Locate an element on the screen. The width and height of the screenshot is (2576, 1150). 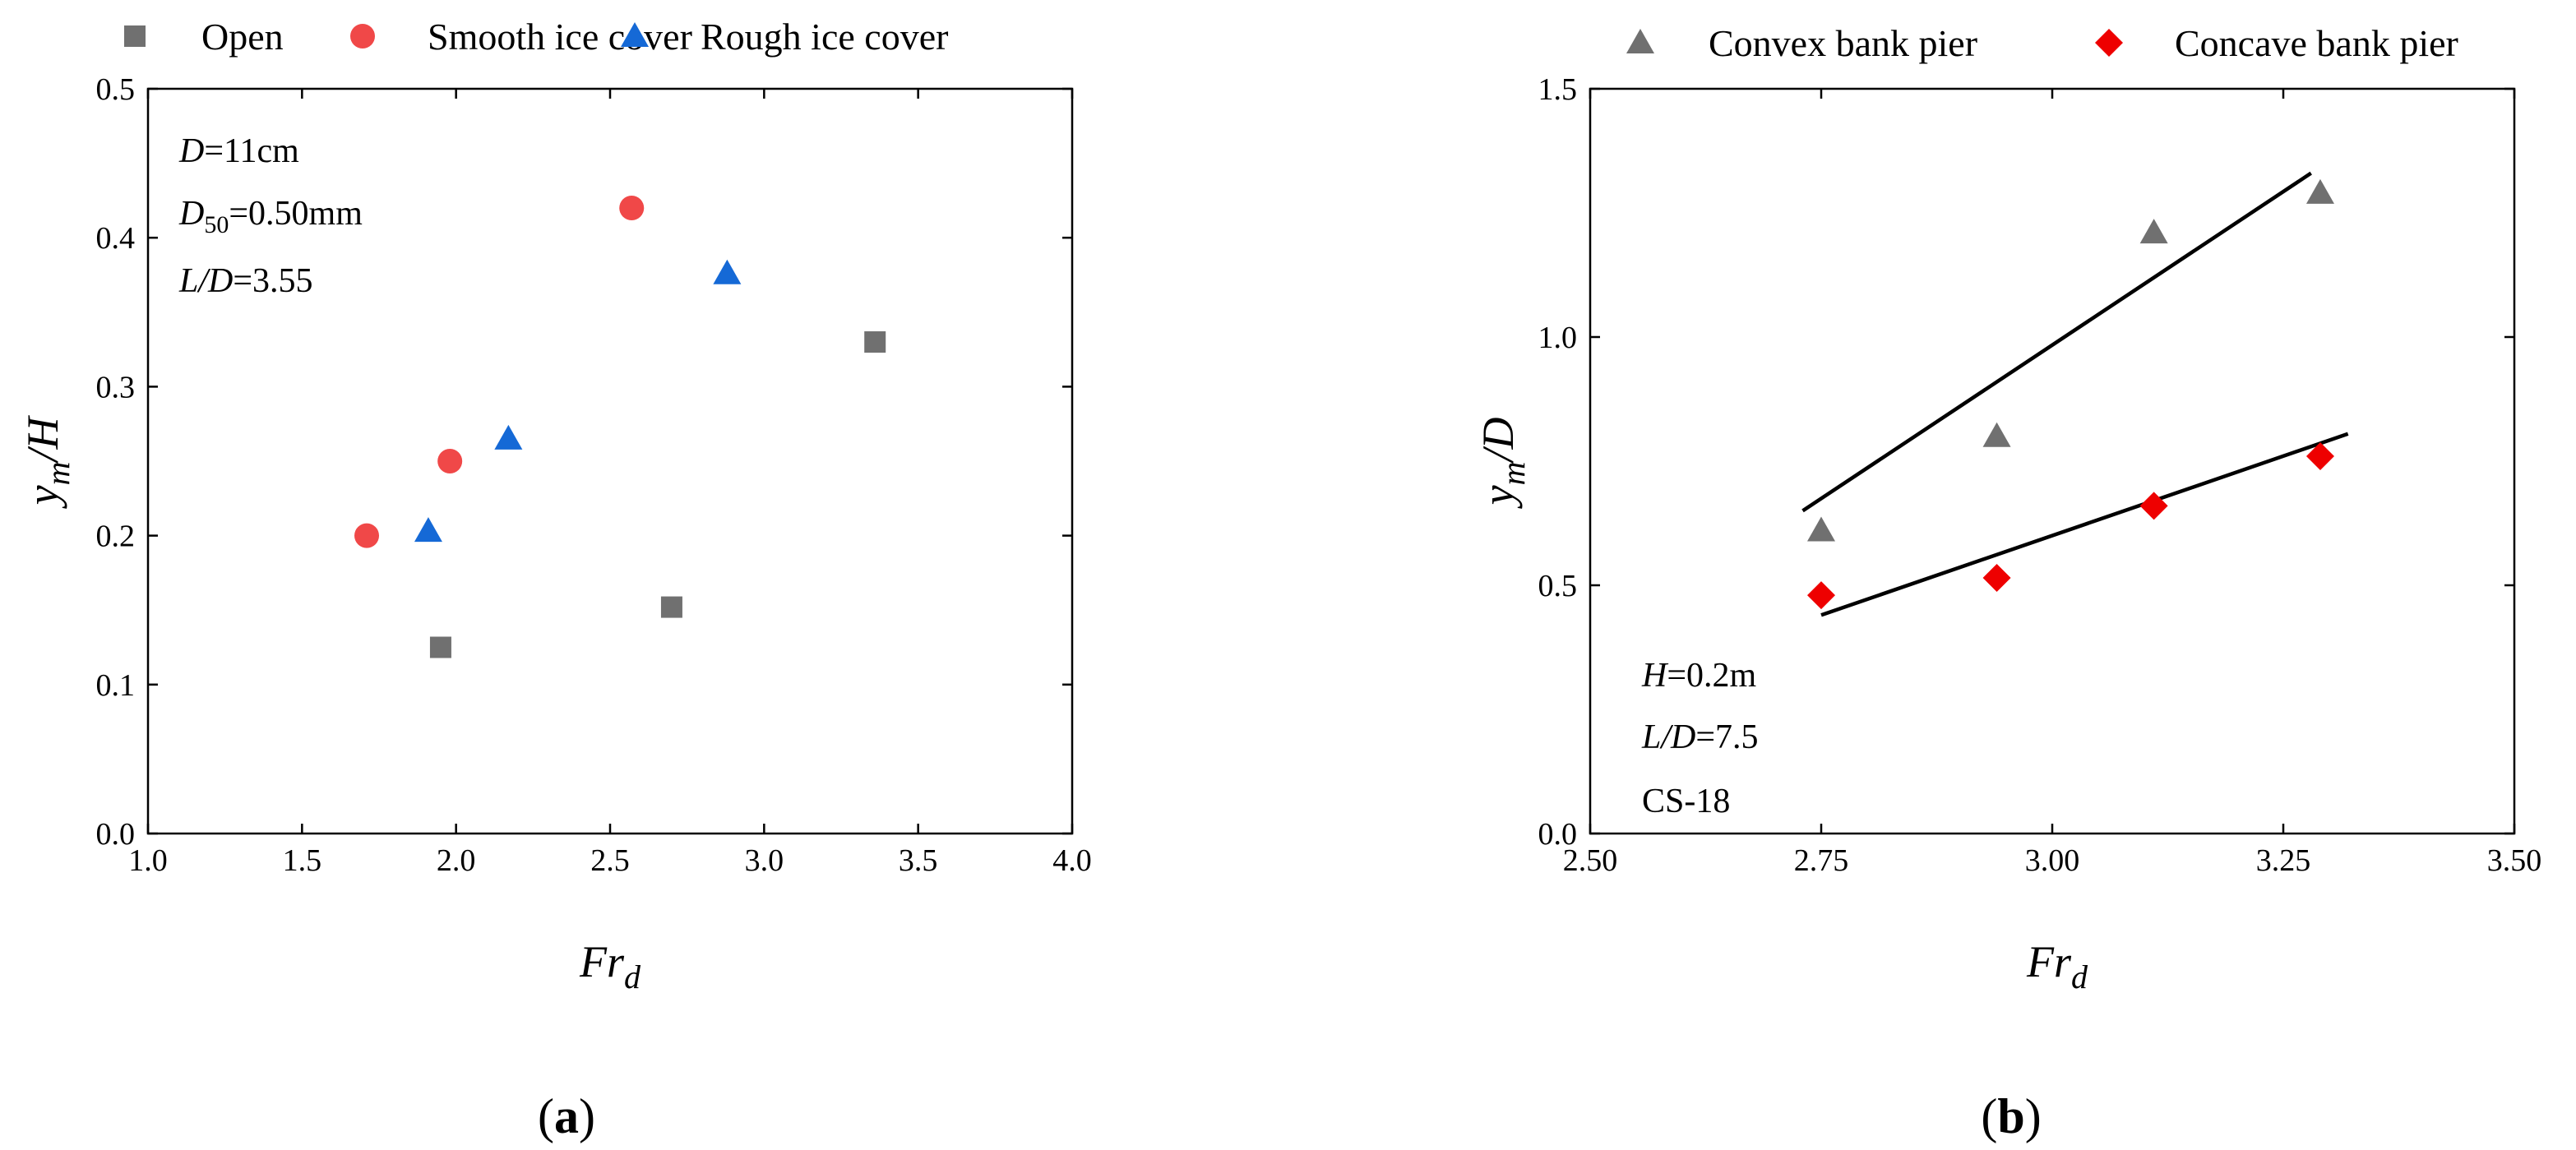
annotation-text: D50=0.50mm is located at coordinates (270, 217).